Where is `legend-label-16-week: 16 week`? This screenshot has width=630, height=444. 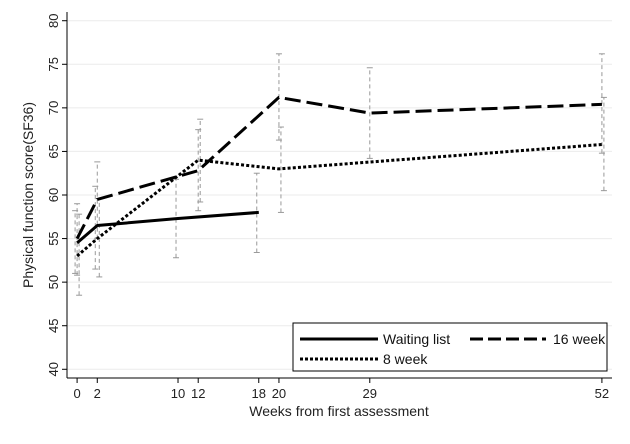
legend-label-16-week: 16 week is located at coordinates (579, 339).